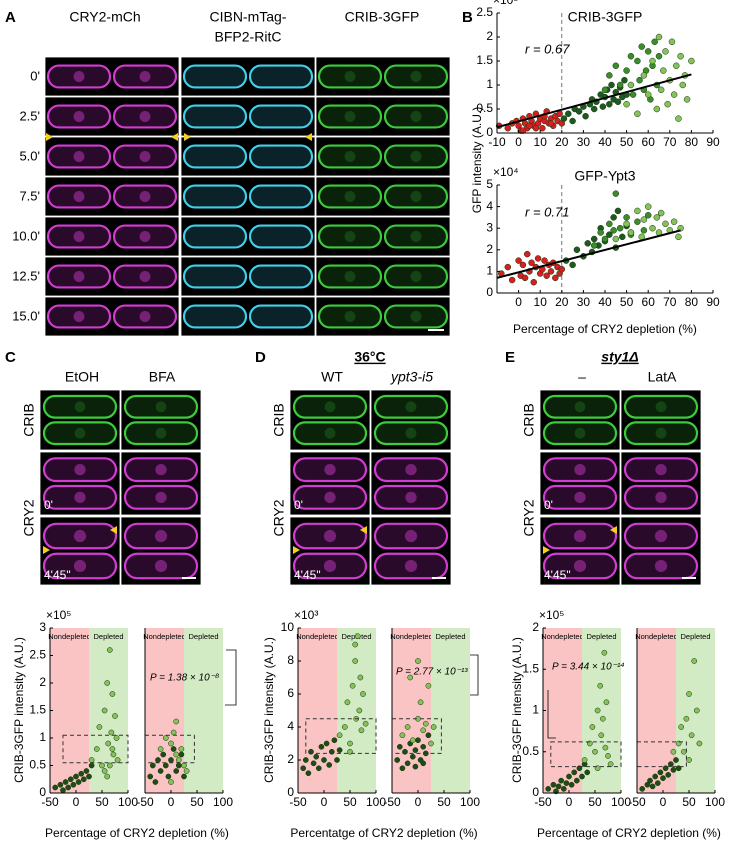 The width and height of the screenshot is (750, 846). Describe the element at coordinates (279, 517) in the screenshot. I see `row-label: CRY2` at that location.